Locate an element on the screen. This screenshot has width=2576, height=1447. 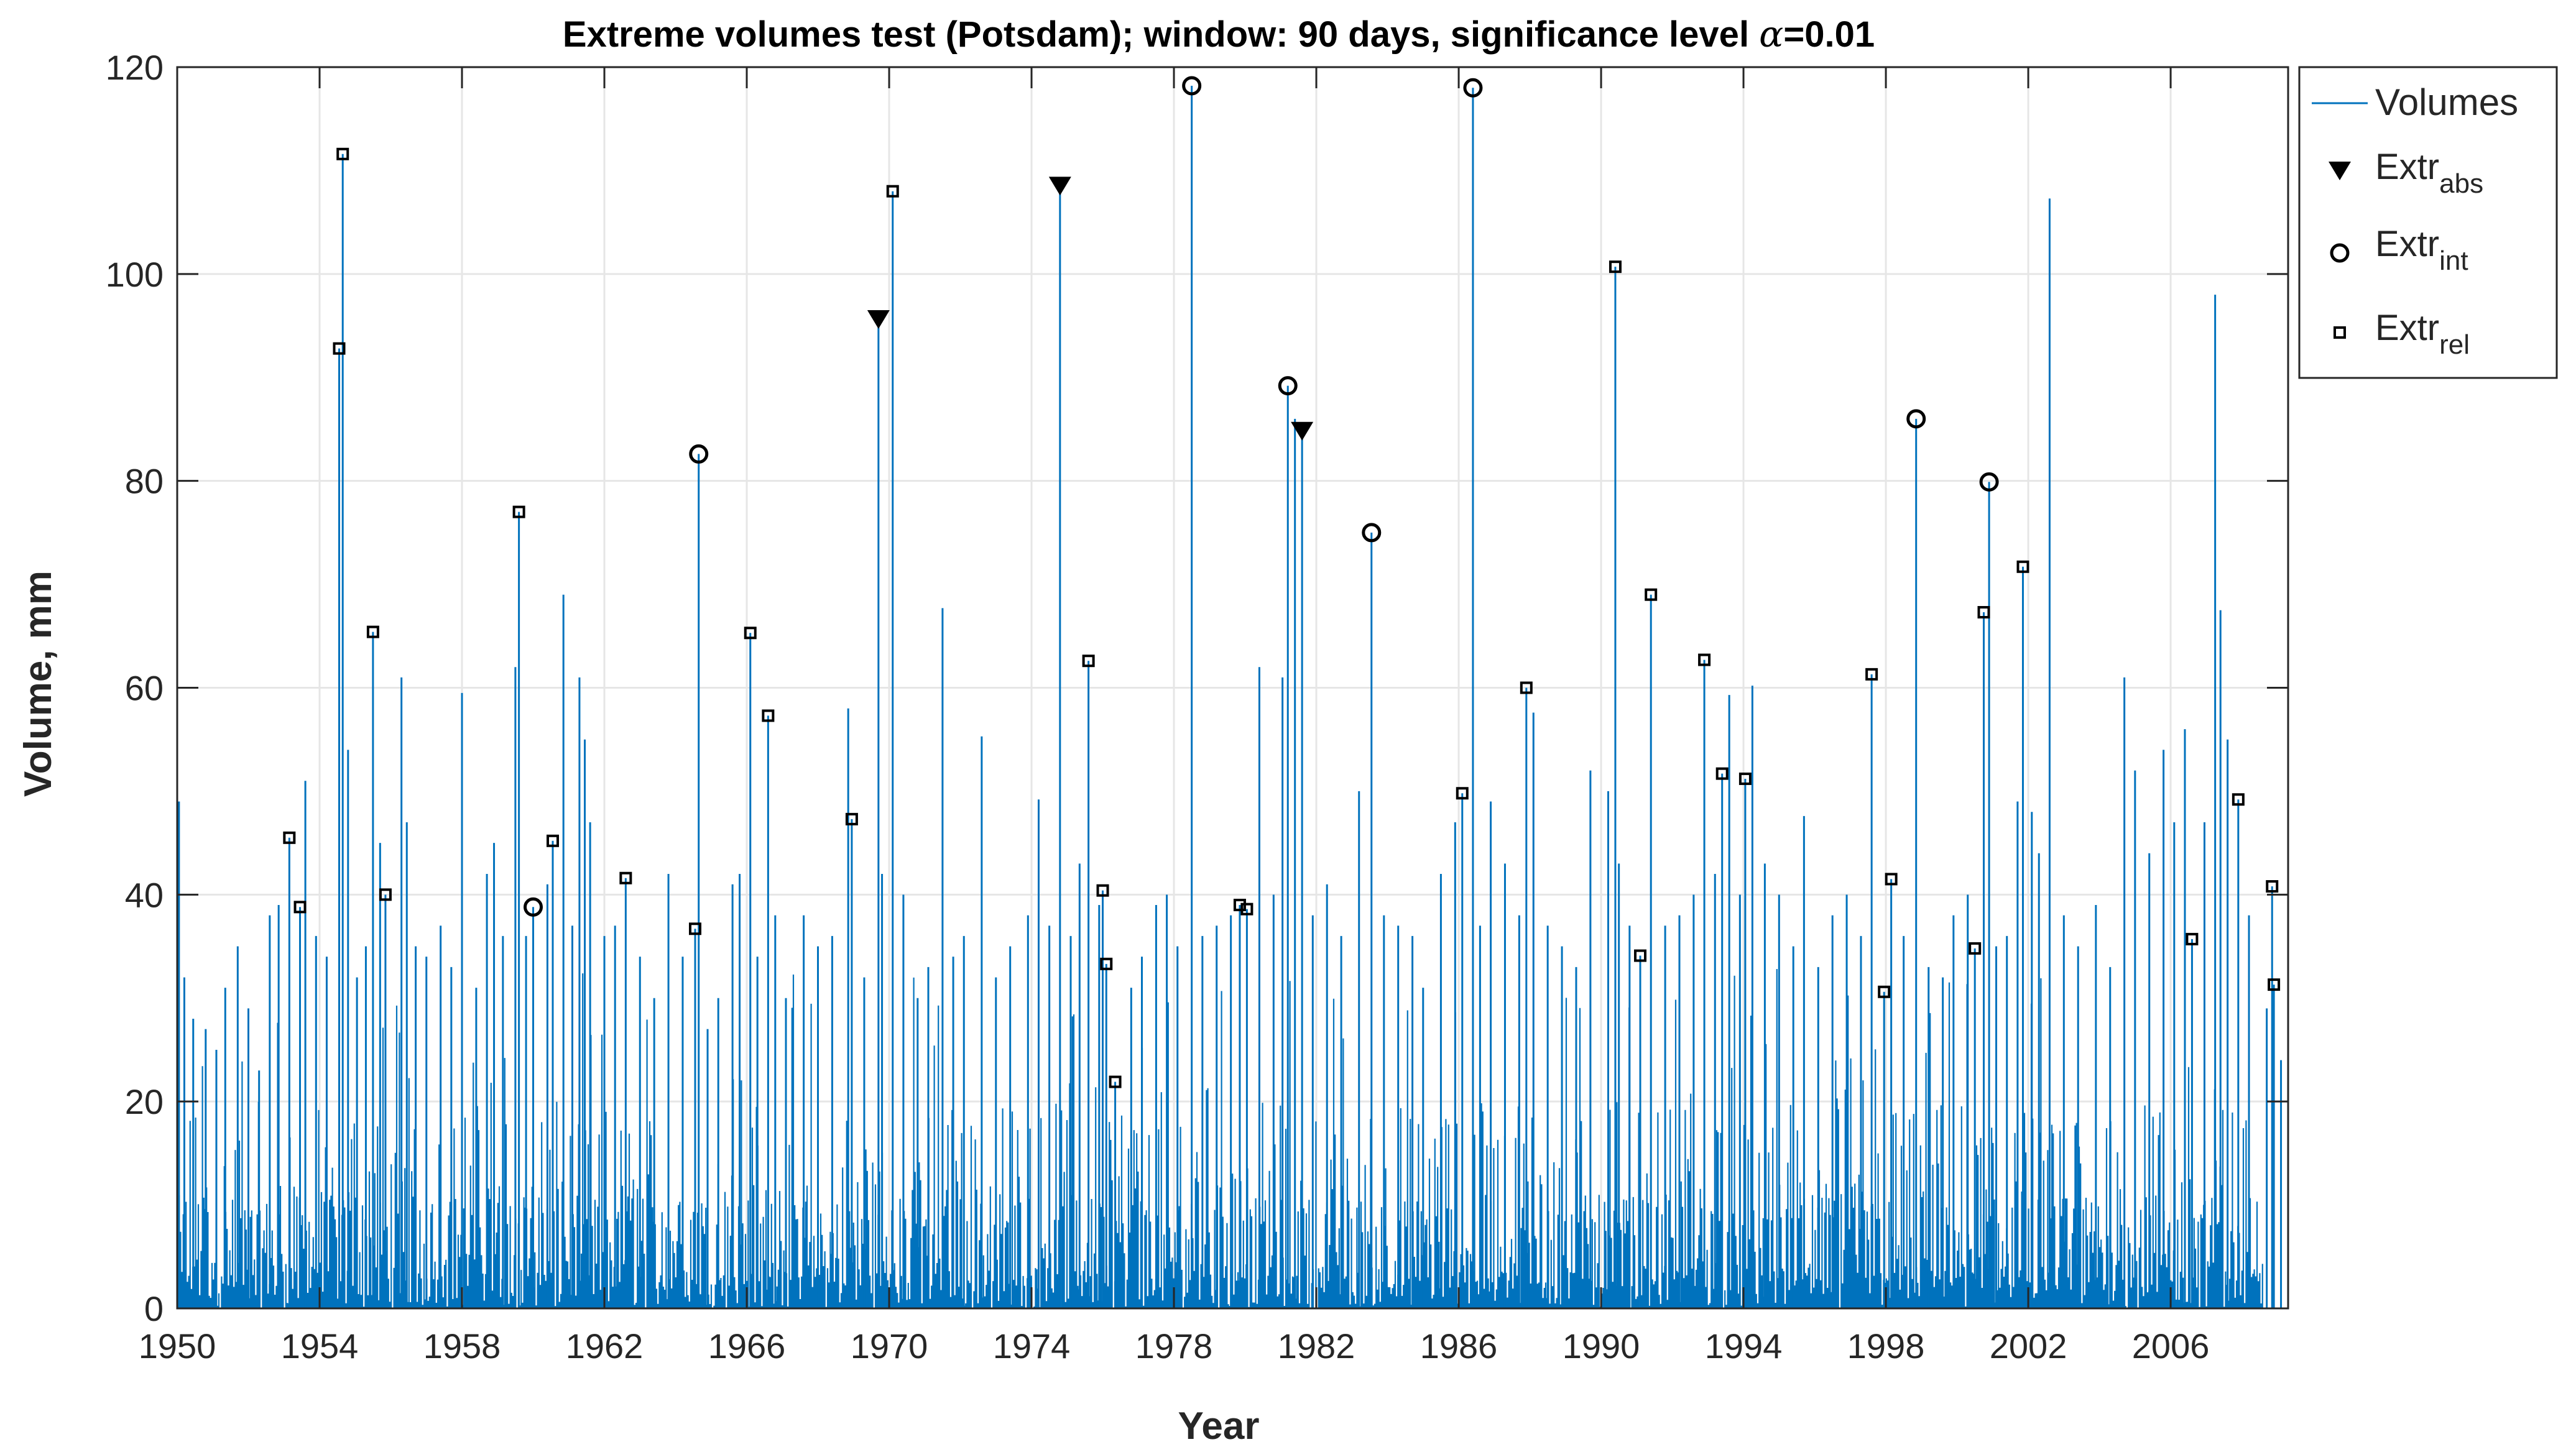
x-tick-label: 2002 is located at coordinates (2028, 1346).